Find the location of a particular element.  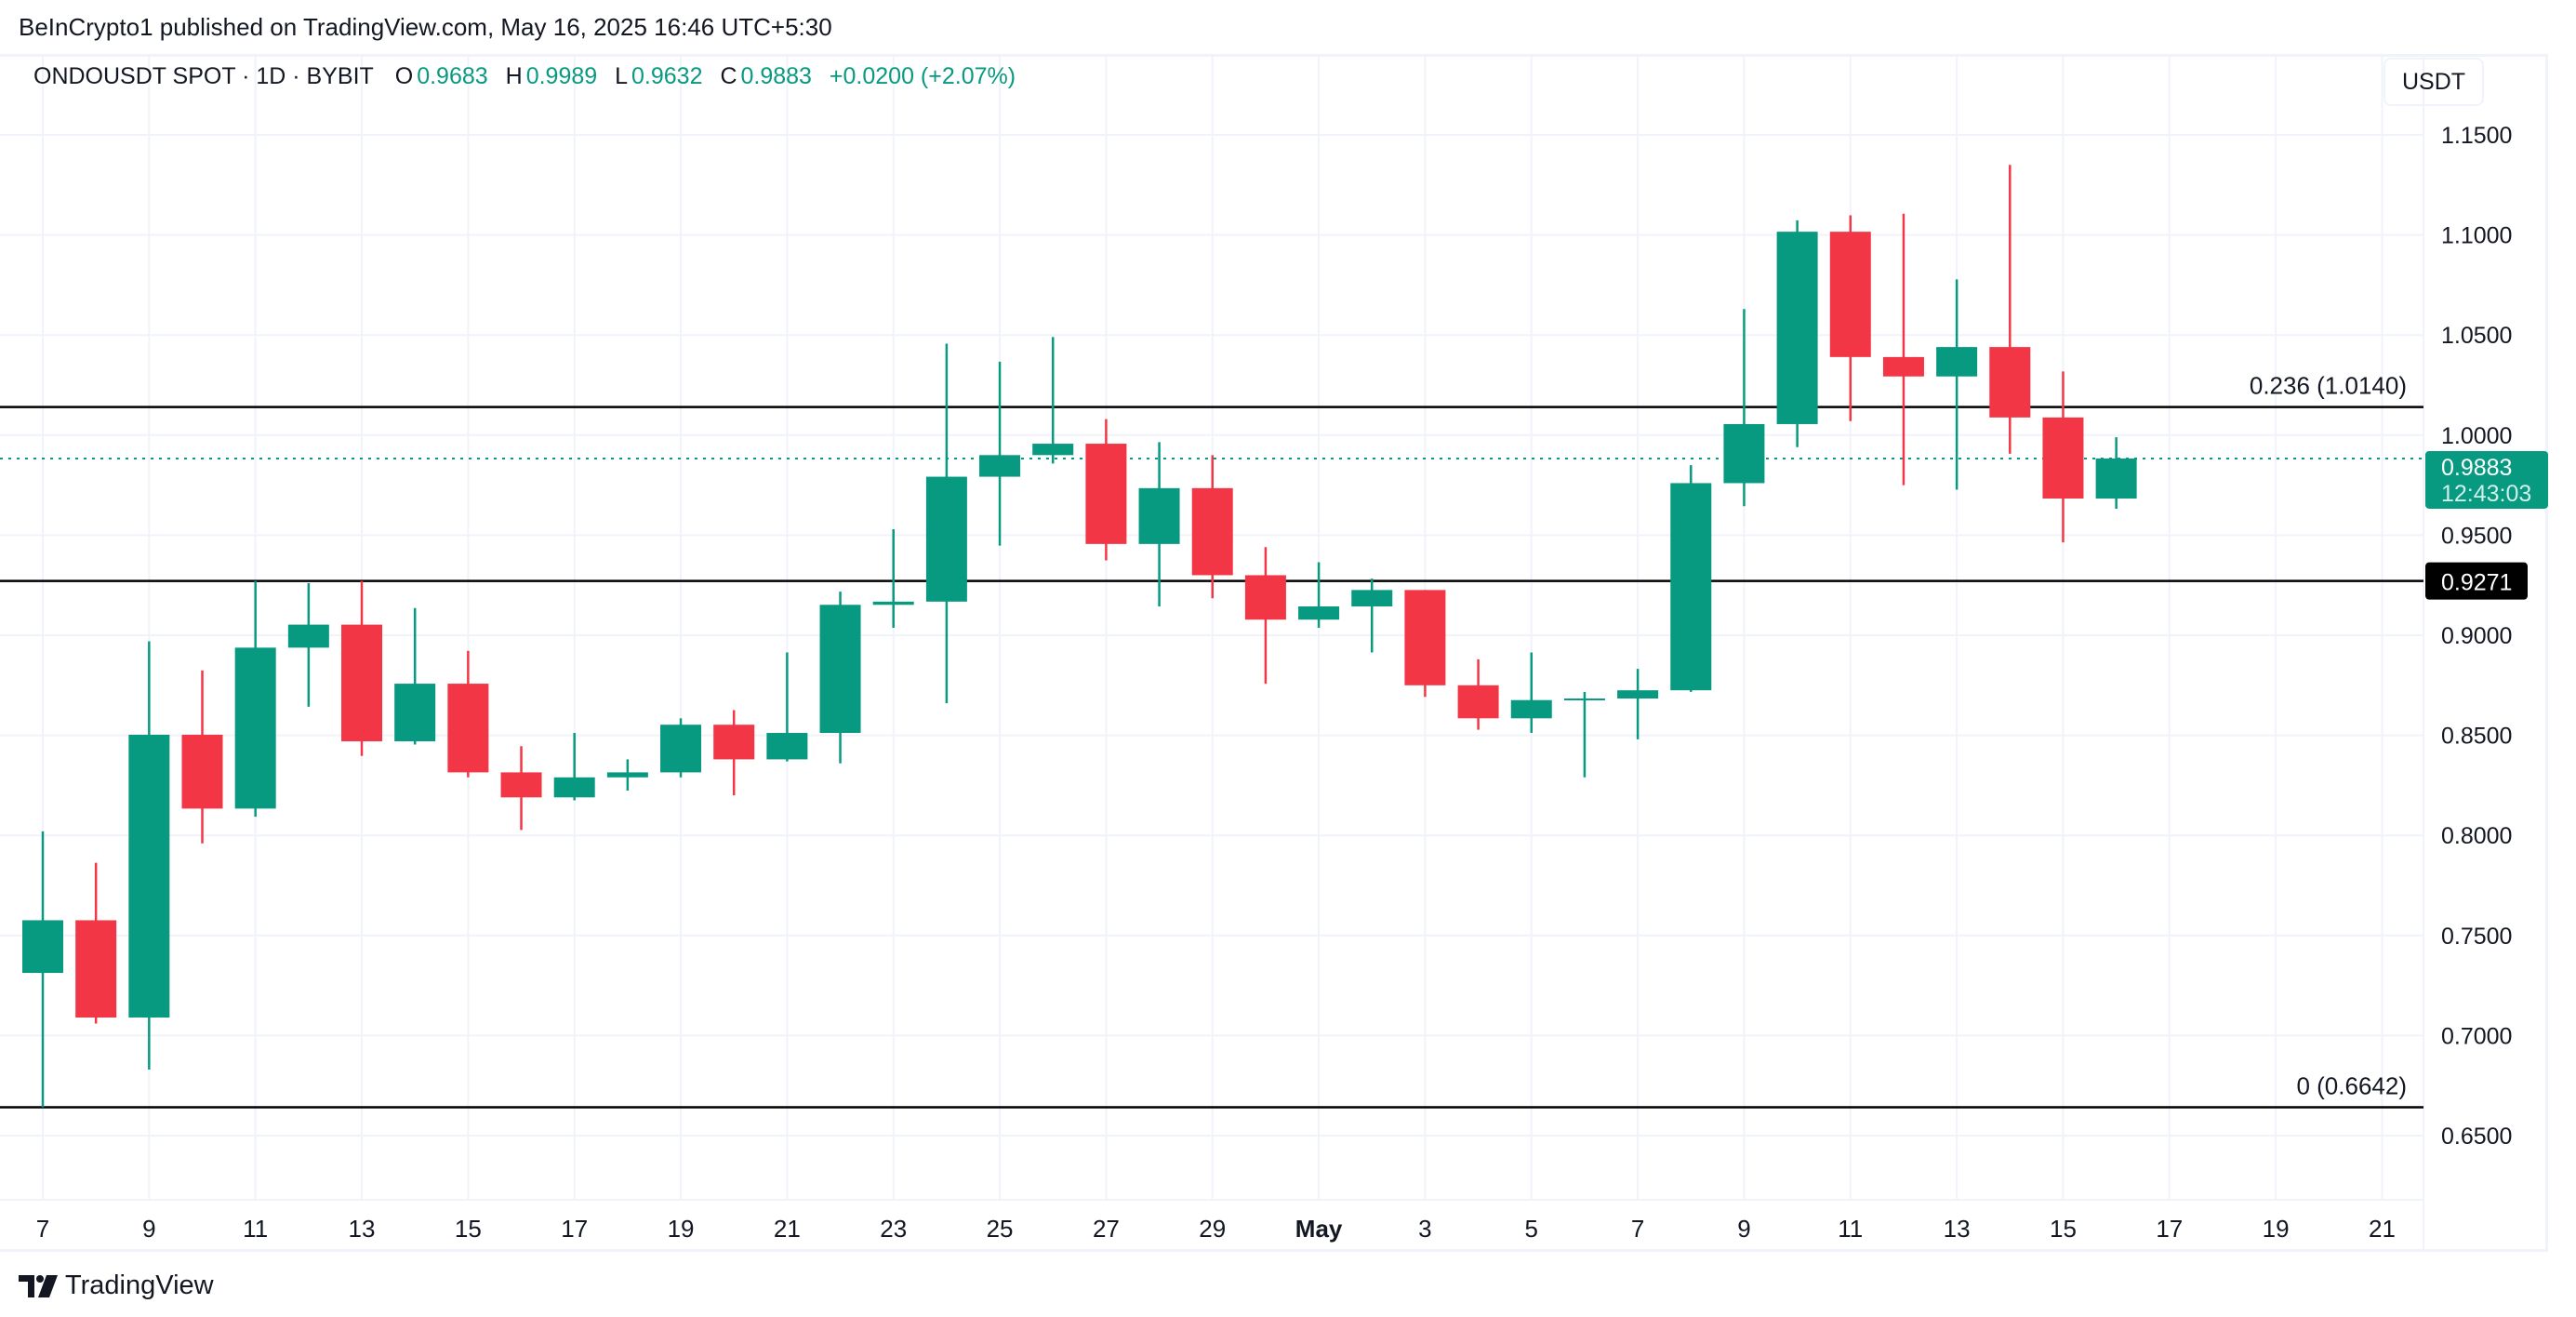

y-tick-label: 0.9000 is located at coordinates (2476, 636).